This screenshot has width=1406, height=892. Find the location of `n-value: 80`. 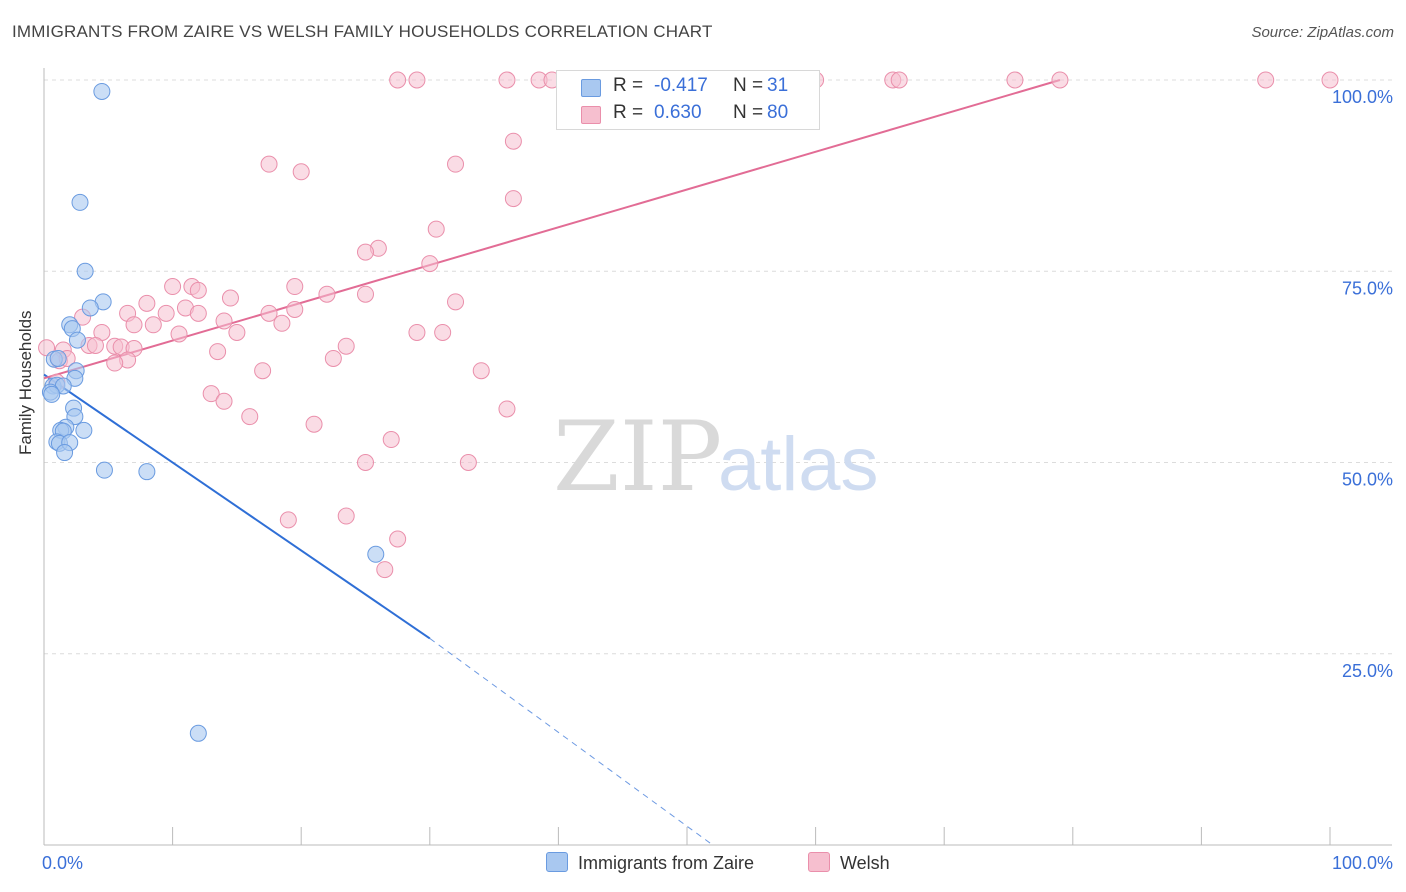

n-value: 80 is located at coordinates (778, 112).